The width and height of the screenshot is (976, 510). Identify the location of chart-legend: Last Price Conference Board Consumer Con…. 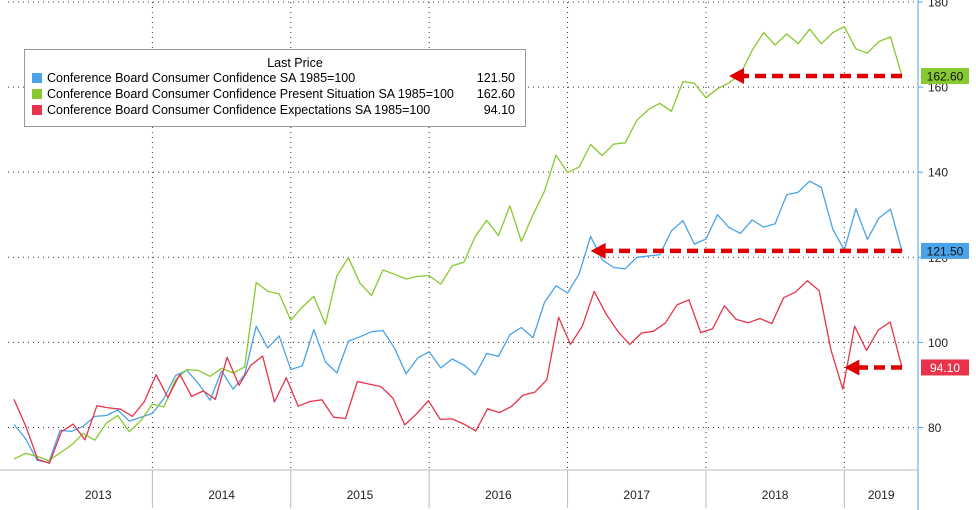
(275, 88).